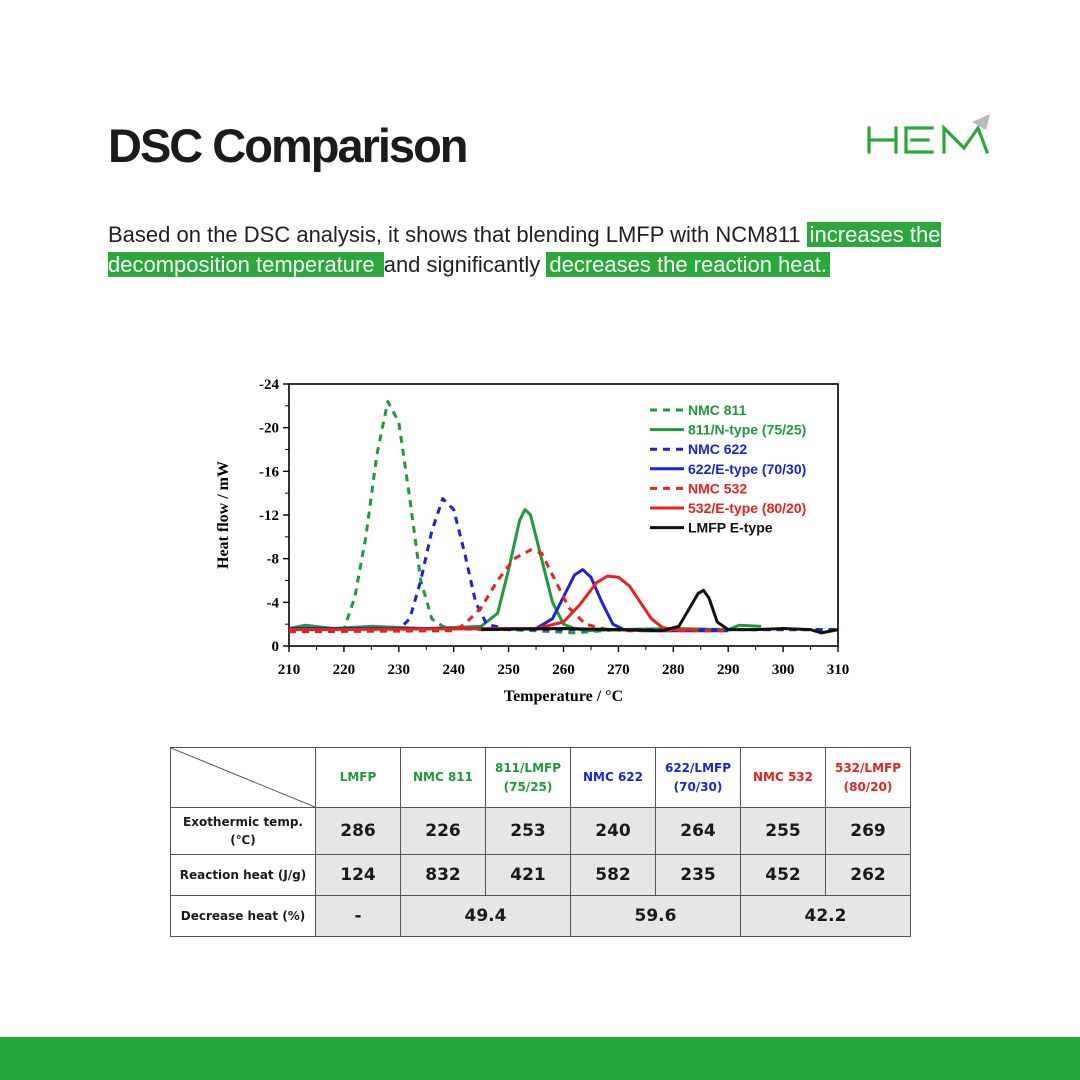 Image resolution: width=1080 pixels, height=1080 pixels. I want to click on header-nmc622: NMC 622, so click(613, 777).